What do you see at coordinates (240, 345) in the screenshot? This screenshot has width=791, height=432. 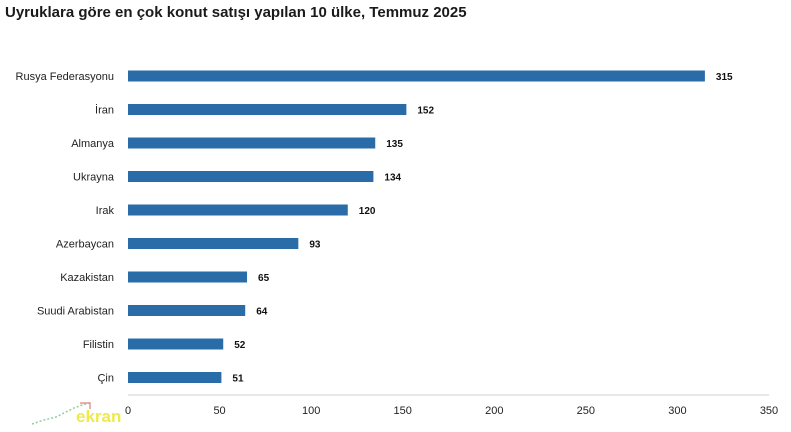 I see `data-label-8: 52` at bounding box center [240, 345].